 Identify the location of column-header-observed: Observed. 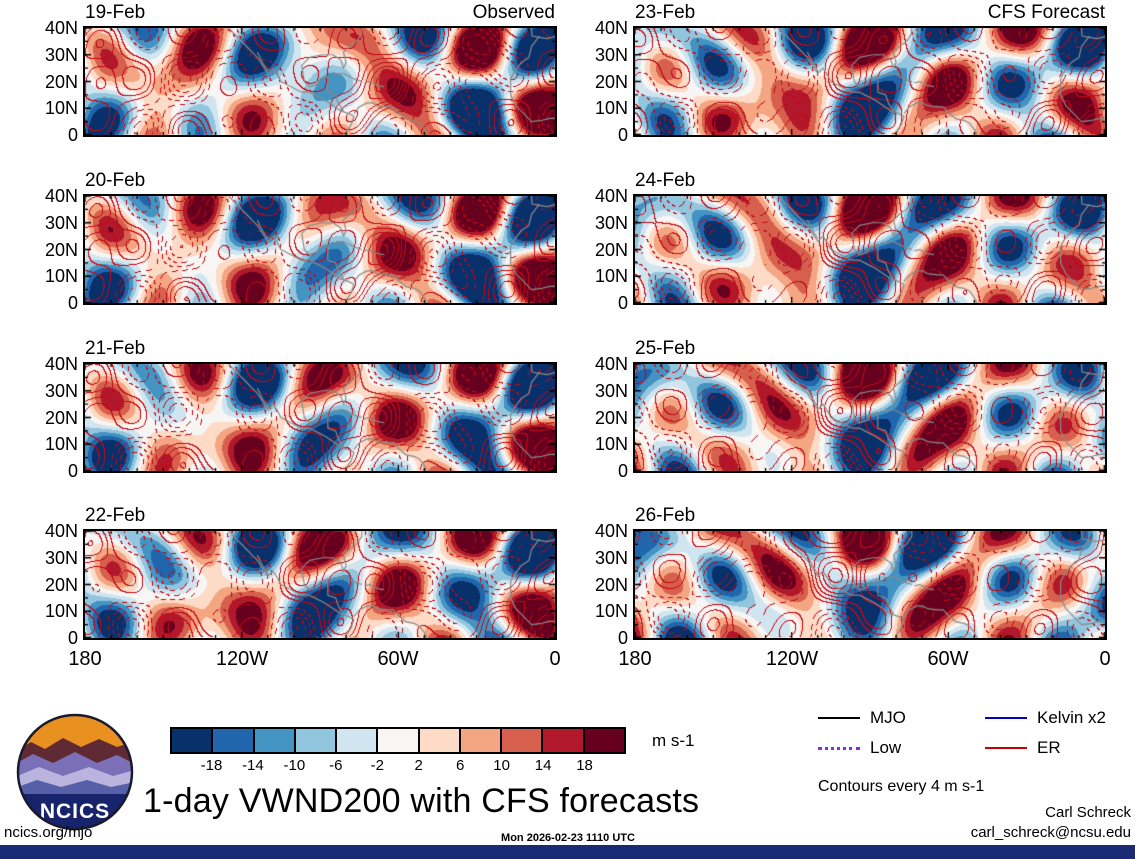
(513, 12).